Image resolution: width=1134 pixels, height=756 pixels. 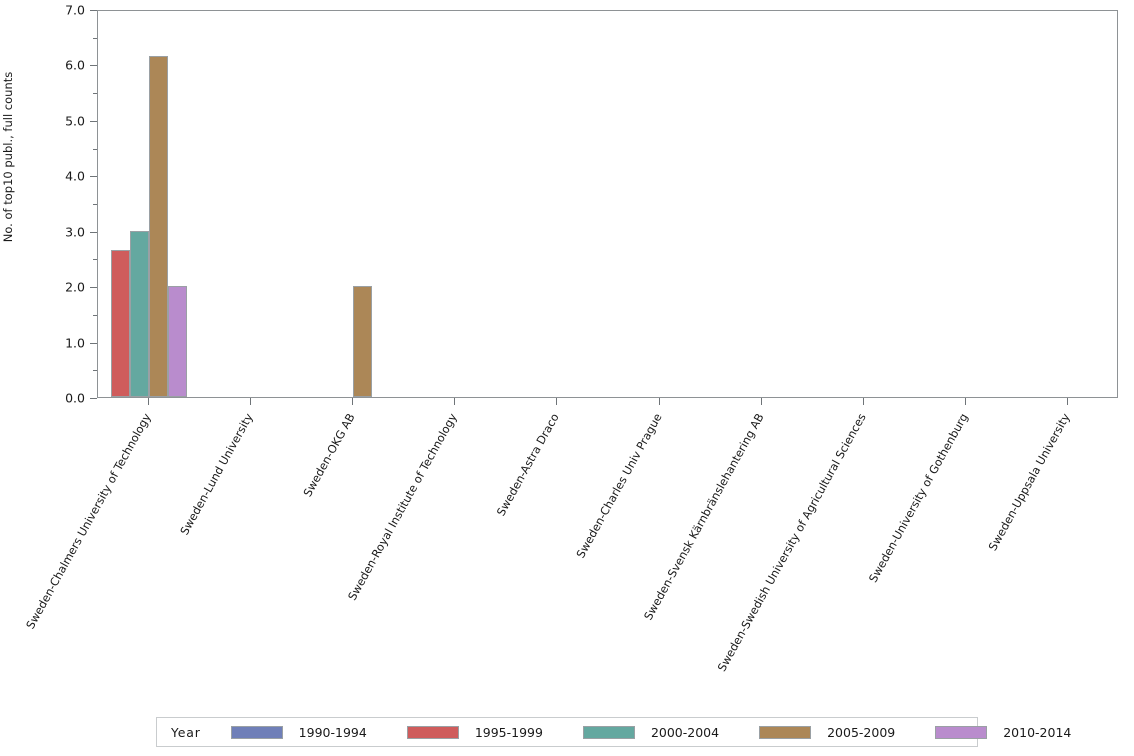 I want to click on y-tick-label: 3.0, so click(x=75, y=232).